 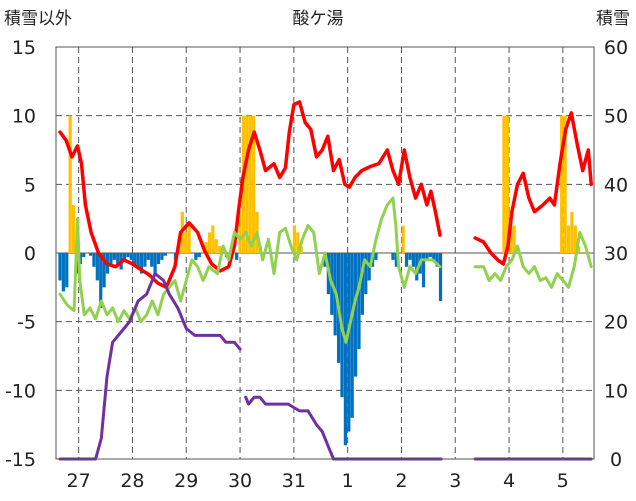 What do you see at coordinates (616, 254) in the screenshot?
I see `y-right-tick-label: 30` at bounding box center [616, 254].